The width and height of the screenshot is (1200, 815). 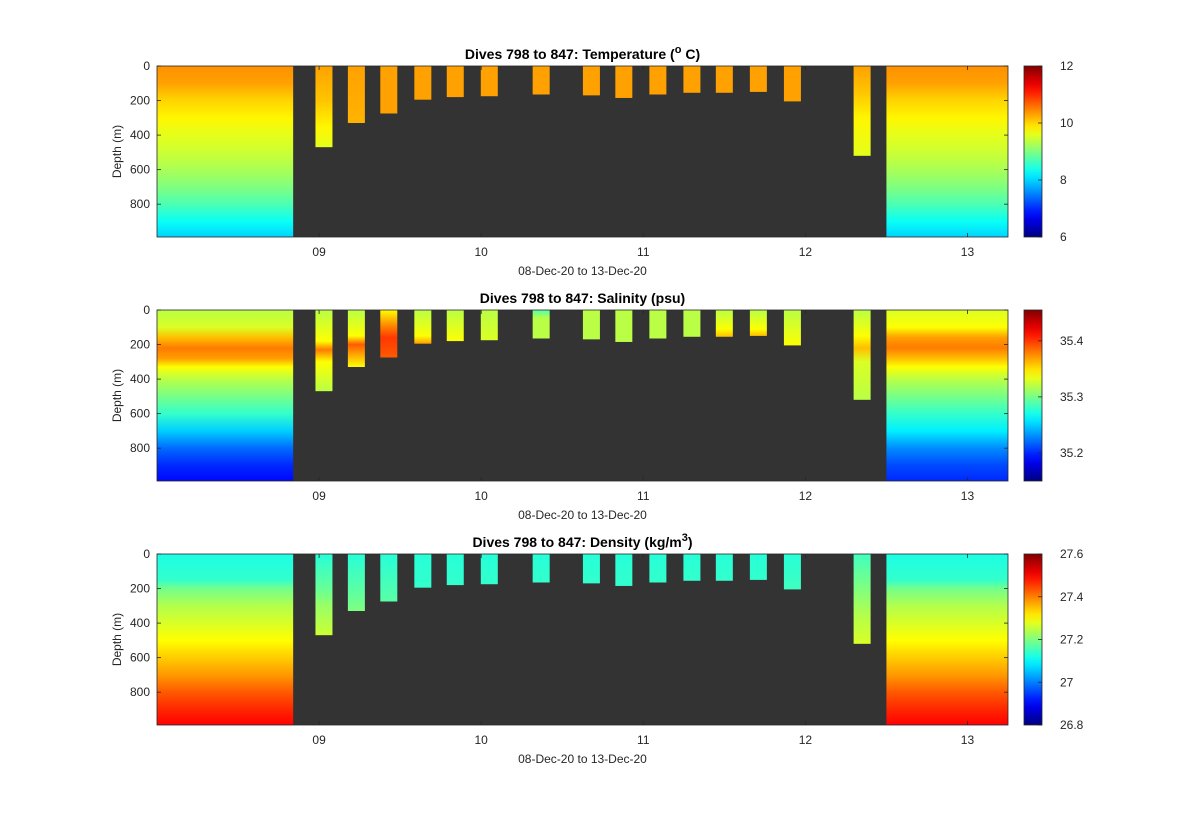 What do you see at coordinates (690, 542) in the screenshot?
I see `title-suffix: )` at bounding box center [690, 542].